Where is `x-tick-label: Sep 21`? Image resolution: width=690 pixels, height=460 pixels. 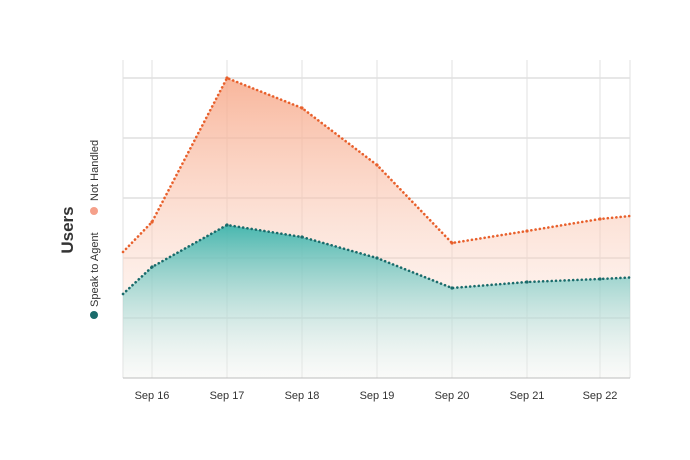 x-tick-label: Sep 21 is located at coordinates (527, 396).